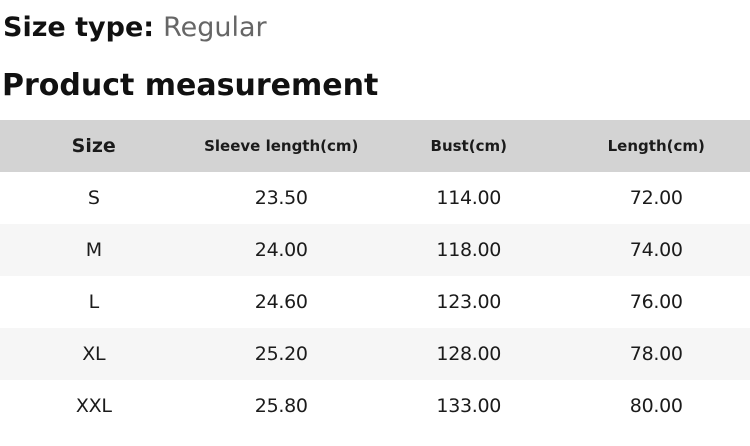  I want to click on header-cell-size: Size, so click(94, 146).